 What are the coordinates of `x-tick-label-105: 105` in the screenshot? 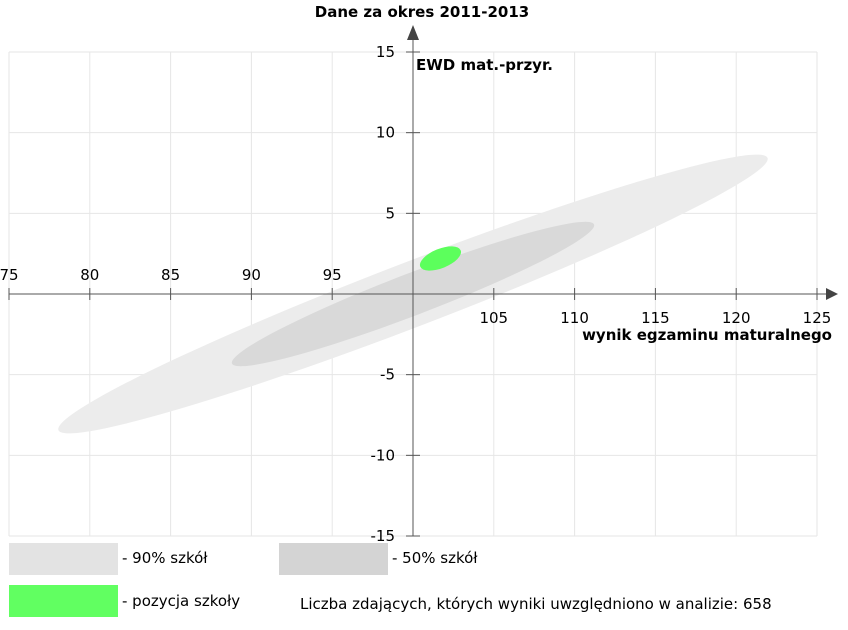 It's located at (493, 318).